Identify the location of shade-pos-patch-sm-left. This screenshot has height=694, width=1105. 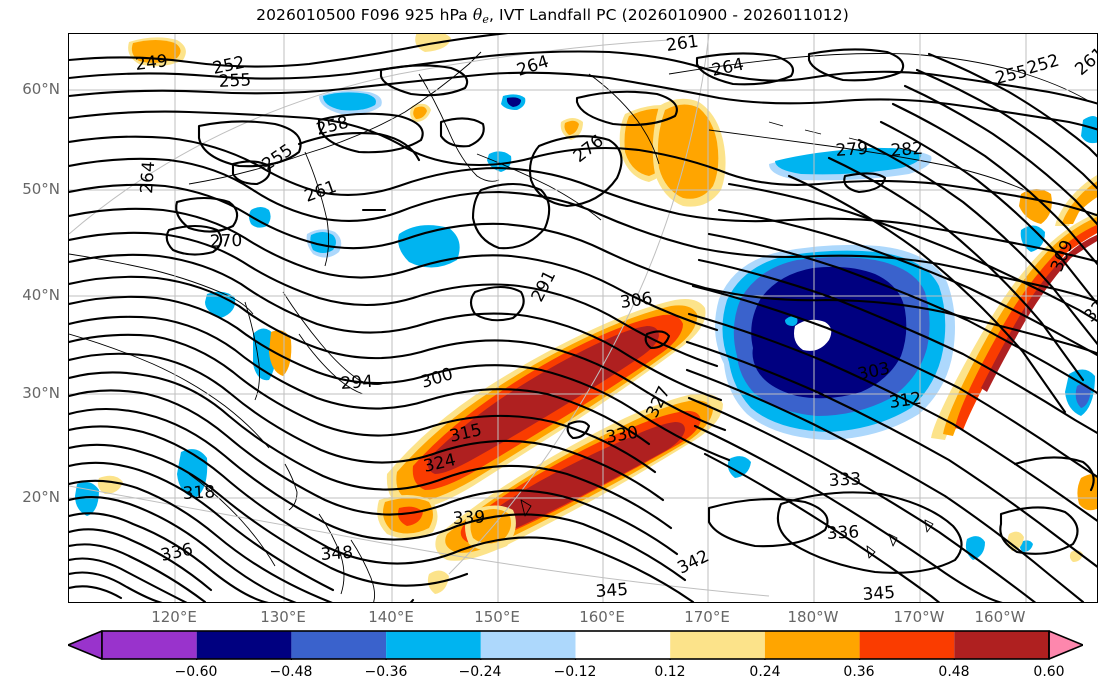
(110, 484).